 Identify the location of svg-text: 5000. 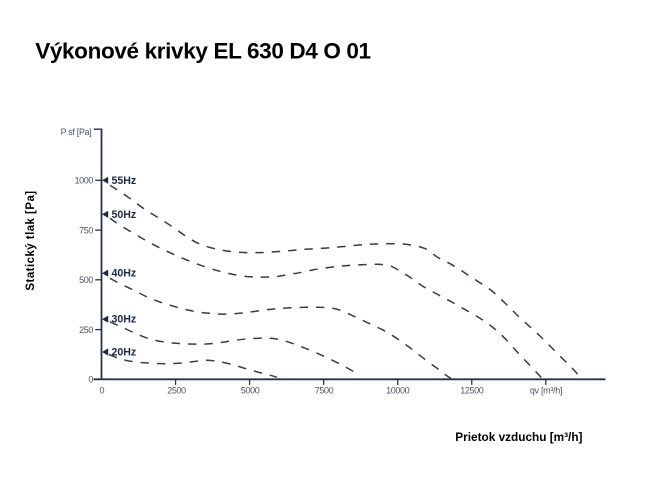
(250, 390).